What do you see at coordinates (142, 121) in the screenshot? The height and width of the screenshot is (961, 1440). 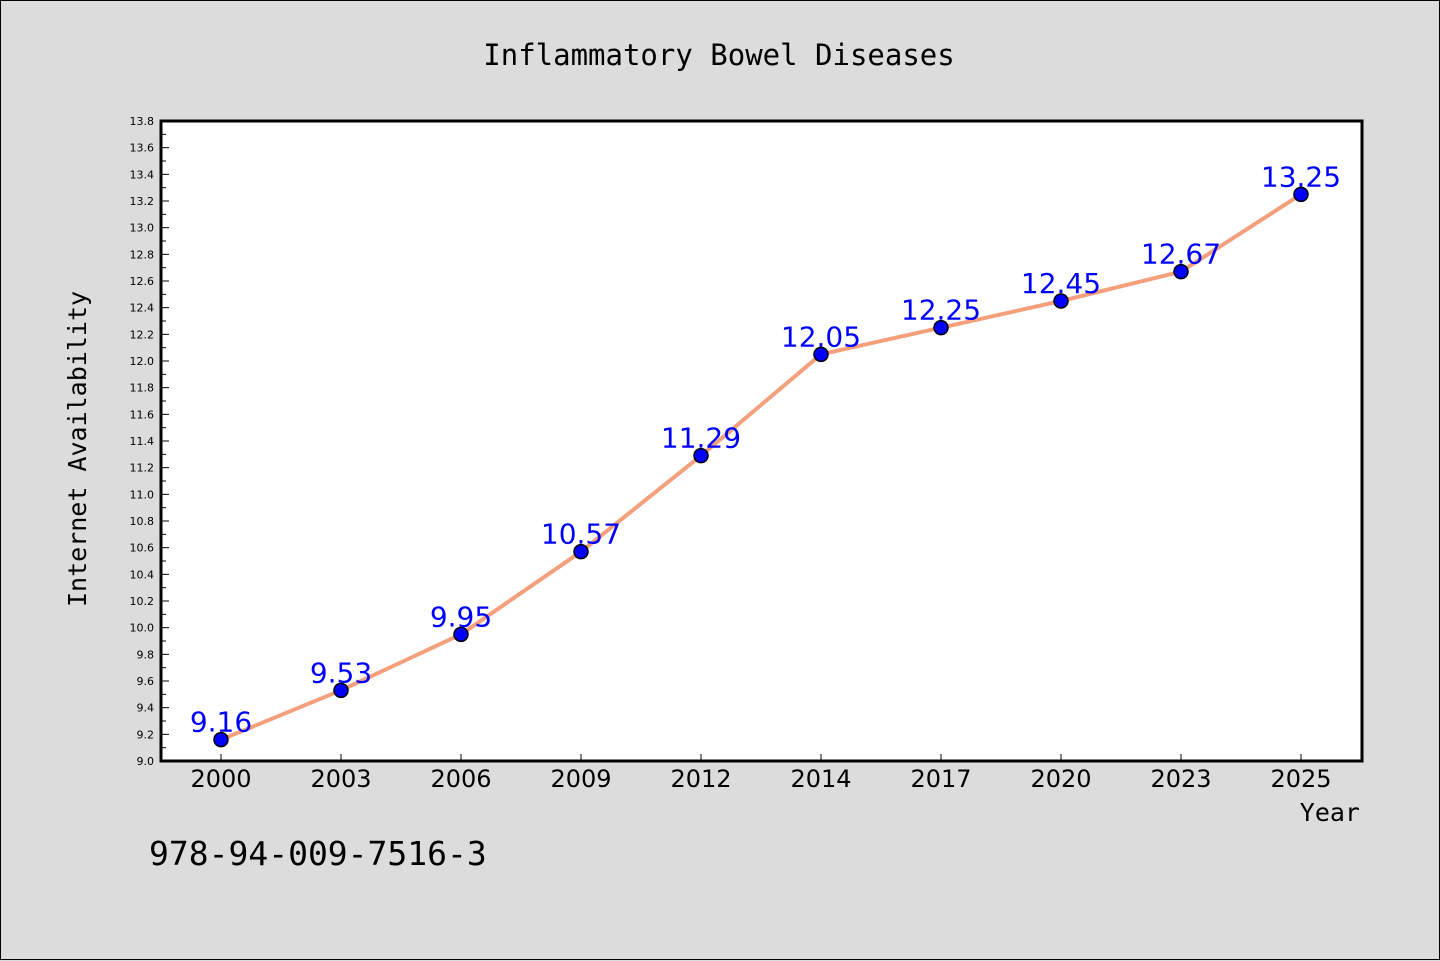 I see `y-tick-label: 13.8` at bounding box center [142, 121].